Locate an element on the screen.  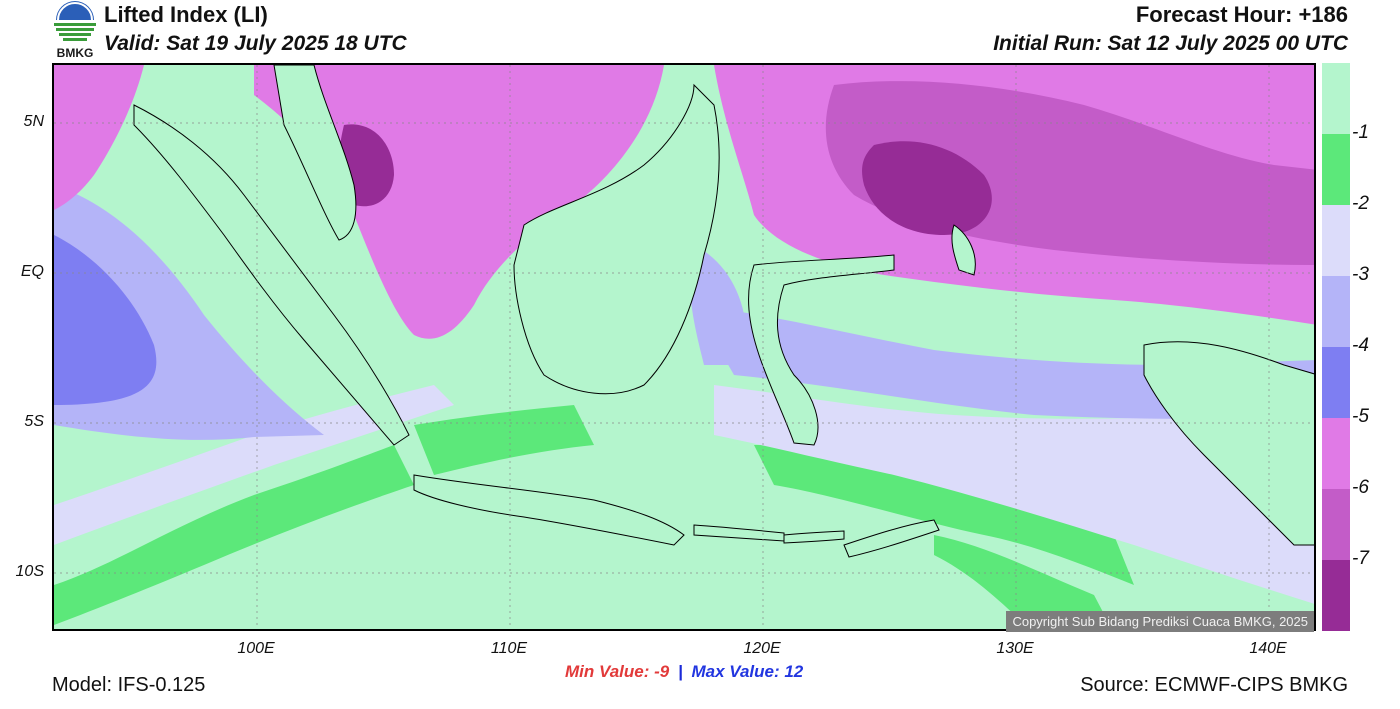
colorbar-label: -4 is located at coordinates (1360, 345).